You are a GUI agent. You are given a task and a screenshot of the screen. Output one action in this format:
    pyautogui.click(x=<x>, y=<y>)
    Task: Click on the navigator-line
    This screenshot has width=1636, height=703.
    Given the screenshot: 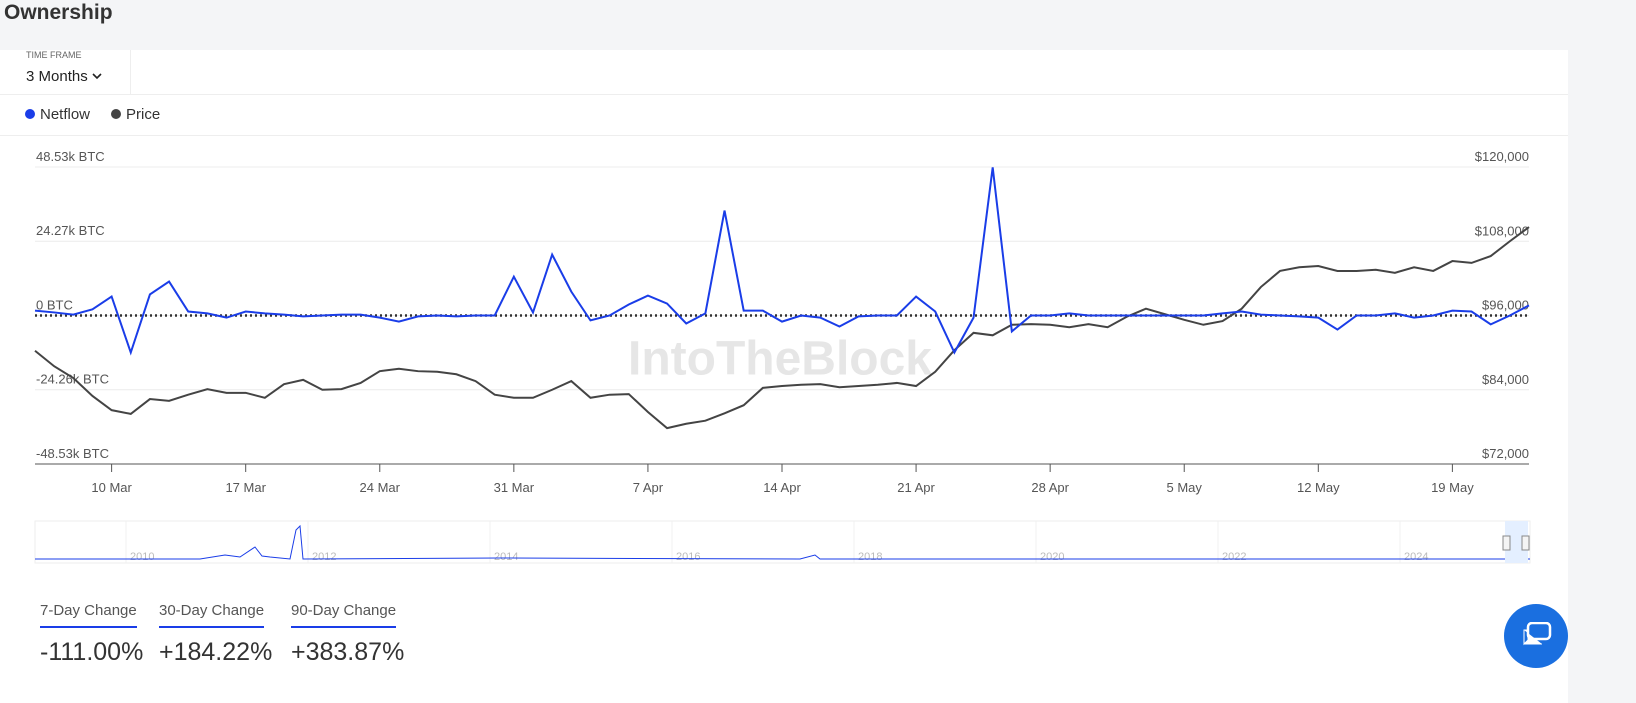 What is the action you would take?
    pyautogui.click(x=782, y=542)
    